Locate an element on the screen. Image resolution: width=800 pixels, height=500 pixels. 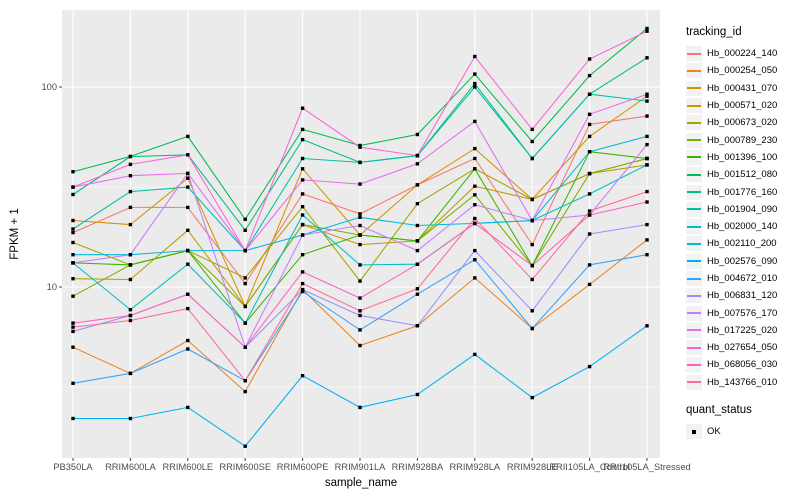
legend-item: Hb_004672_010 is located at coordinates (742, 278).